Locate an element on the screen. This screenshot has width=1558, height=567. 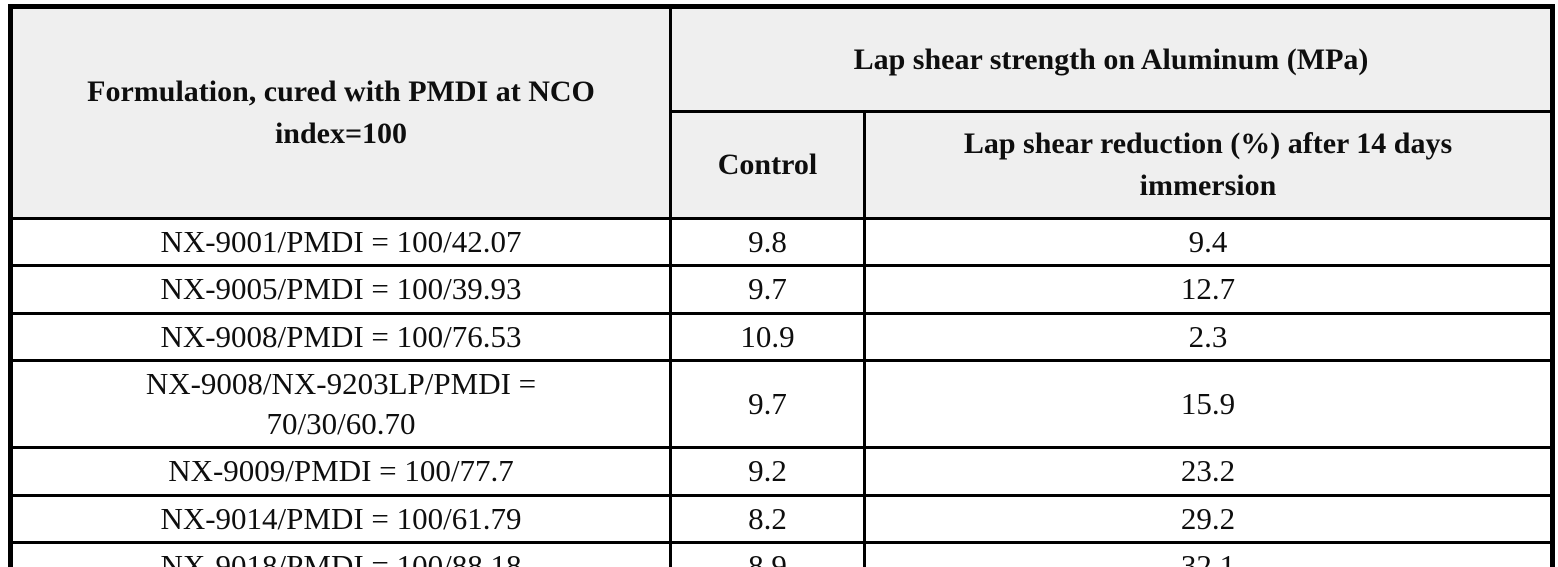
table-row: NX-9018/PMDI = 100/88.18 8.9 32.1 is located at coordinates (781, 554).